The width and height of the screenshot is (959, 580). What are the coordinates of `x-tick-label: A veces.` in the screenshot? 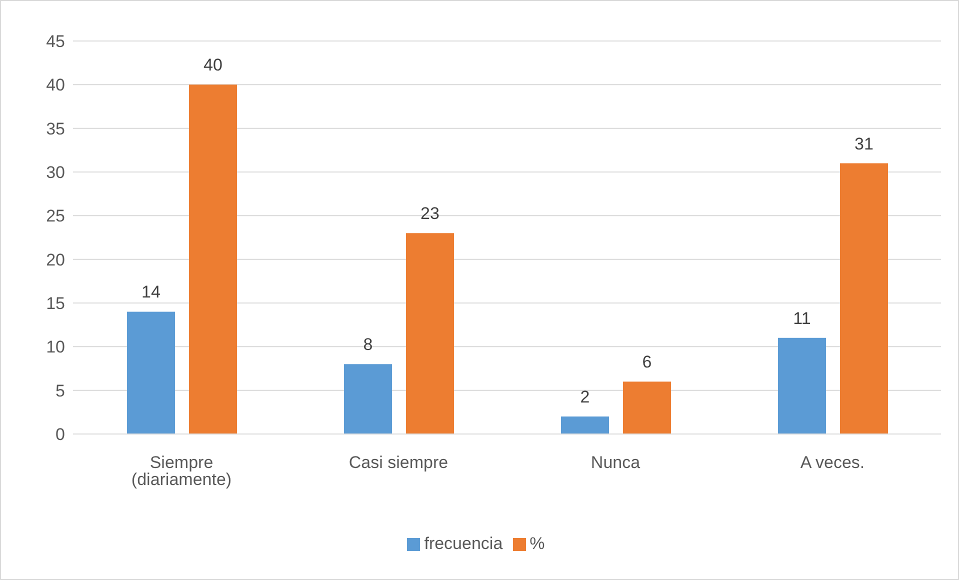 It's located at (832, 462).